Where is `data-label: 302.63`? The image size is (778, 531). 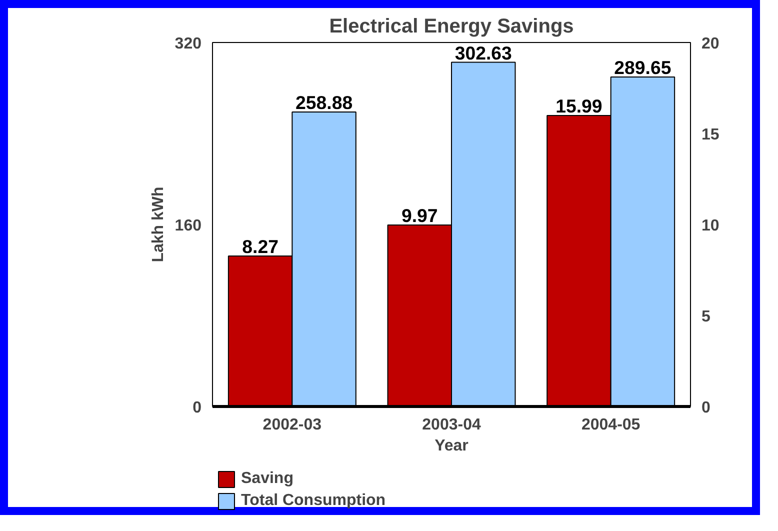 data-label: 302.63 is located at coordinates (483, 53).